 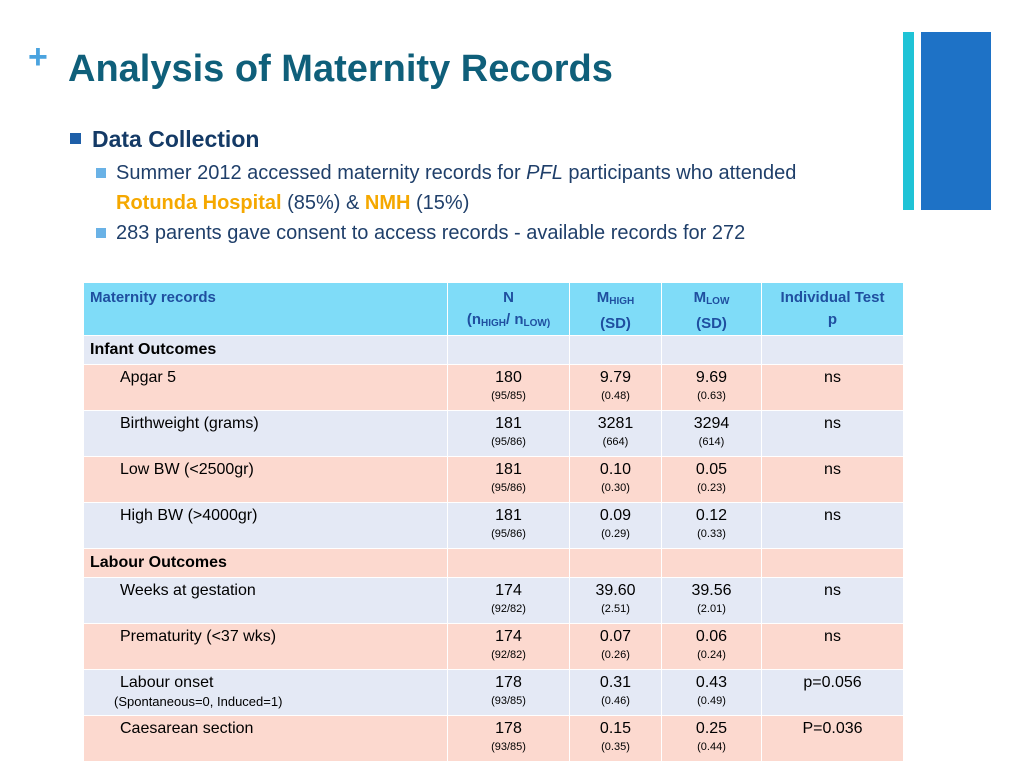 I want to click on header-part: LOW, so click(x=718, y=301).